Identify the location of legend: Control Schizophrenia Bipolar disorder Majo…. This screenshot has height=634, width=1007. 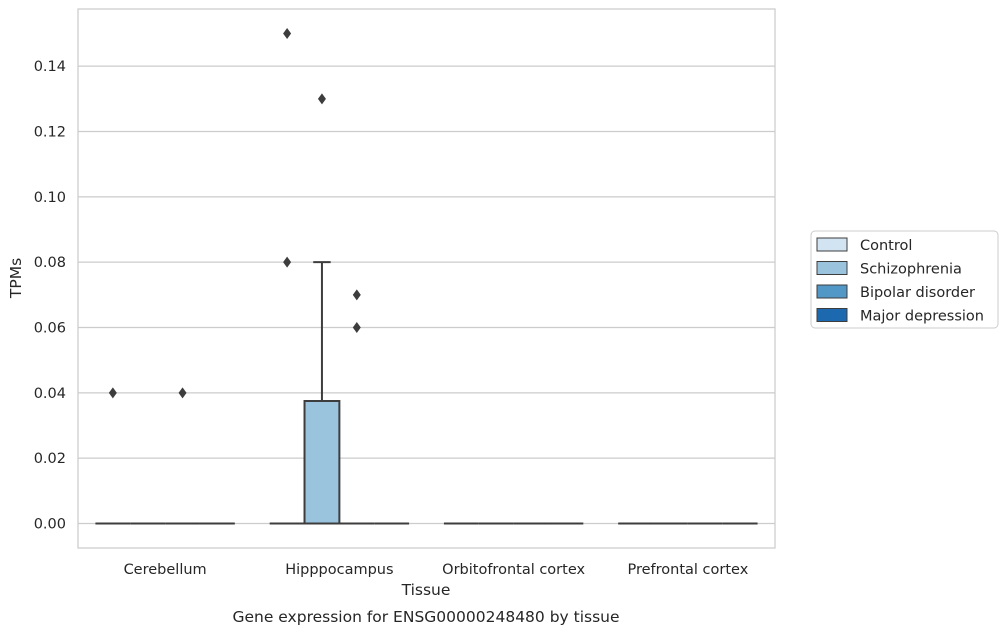
(904, 279).